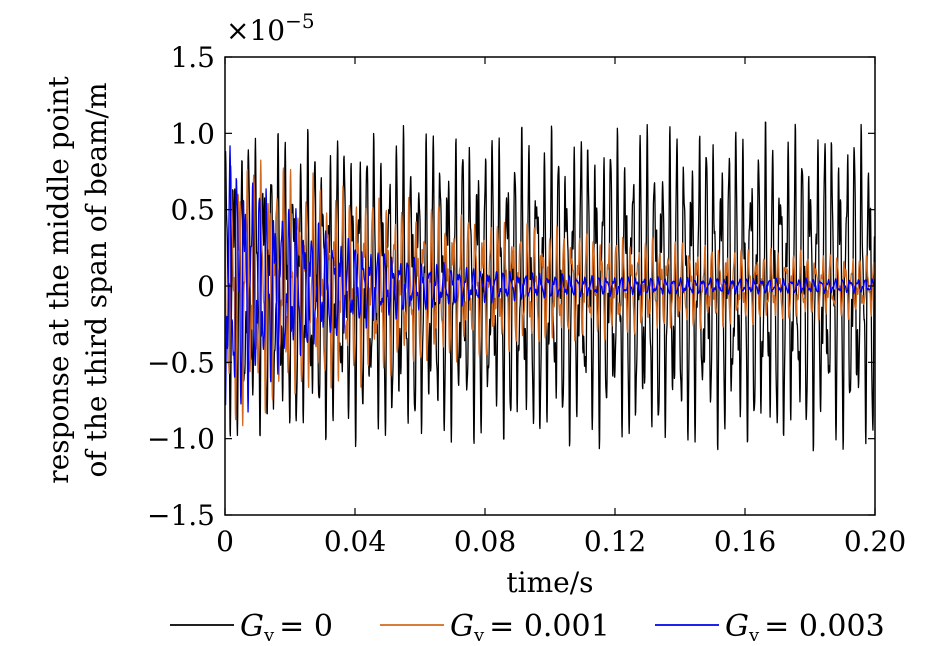 This screenshot has height=646, width=945. I want to click on y-axis-title-line2: of the third span of beam/m, so click(96, 279).